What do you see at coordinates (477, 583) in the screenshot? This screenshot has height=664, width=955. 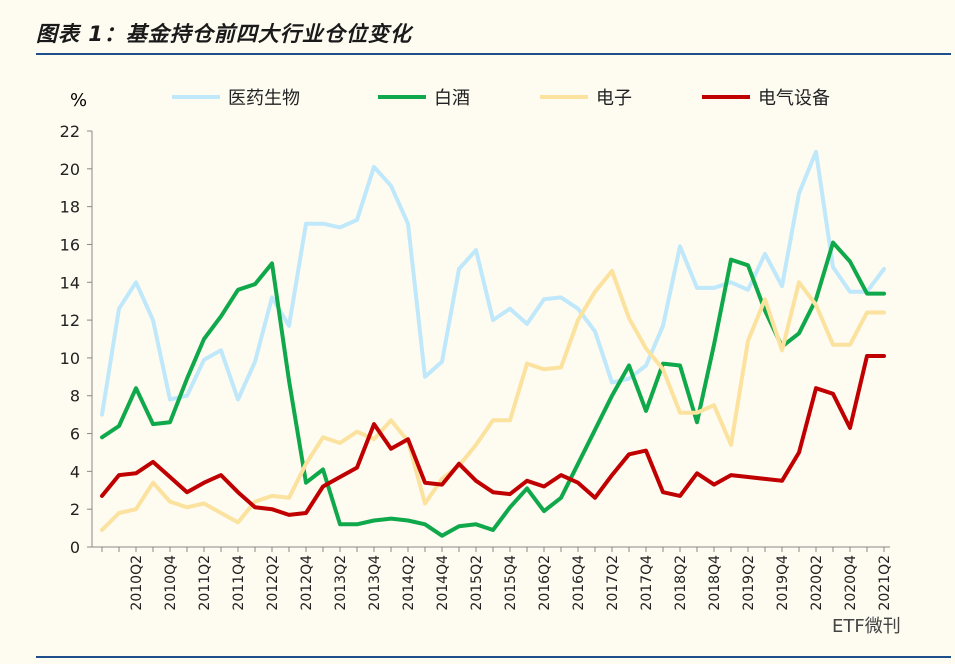 I see `x-tick-label: 2015Q2` at bounding box center [477, 583].